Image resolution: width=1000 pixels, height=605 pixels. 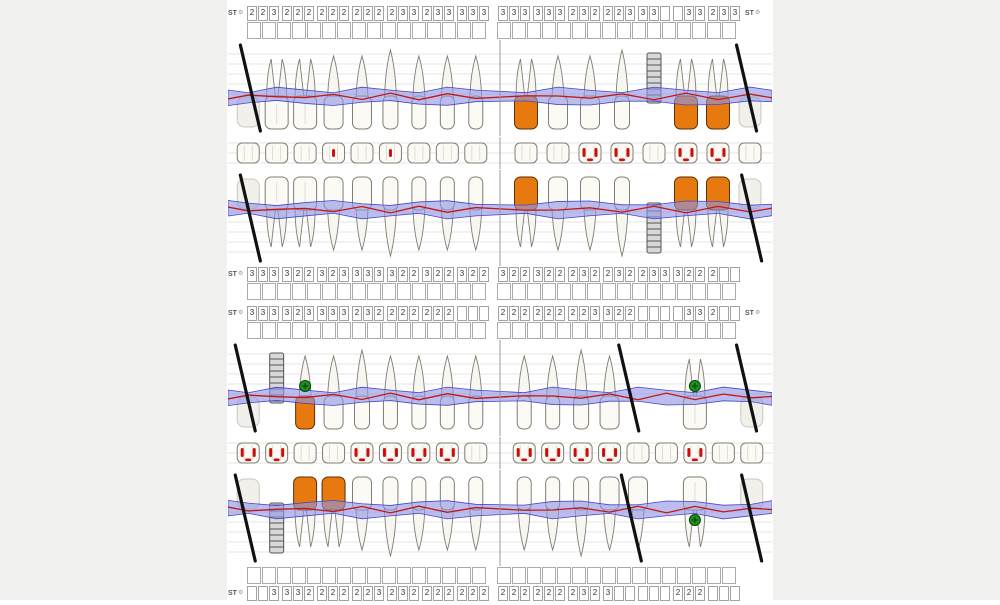 I want to click on upper-arch-palatal-view, so click(x=500, y=218).